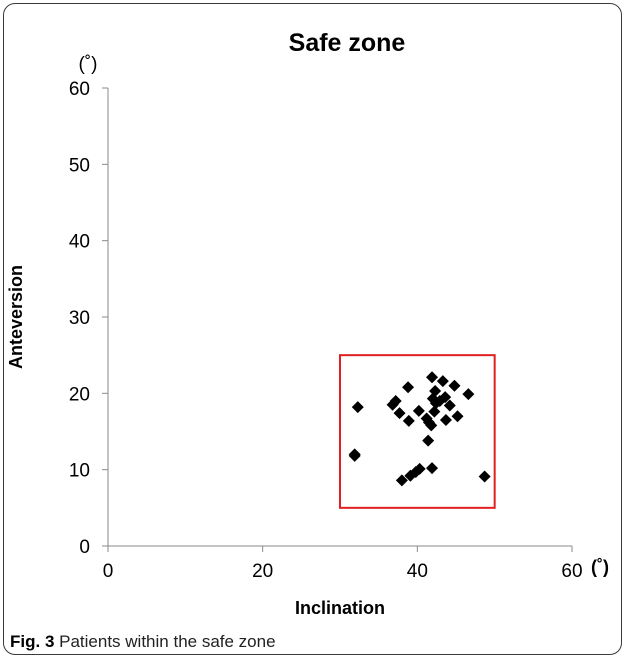 This screenshot has width=627, height=660. Describe the element at coordinates (419, 429) in the screenshot. I see `data-points` at that location.